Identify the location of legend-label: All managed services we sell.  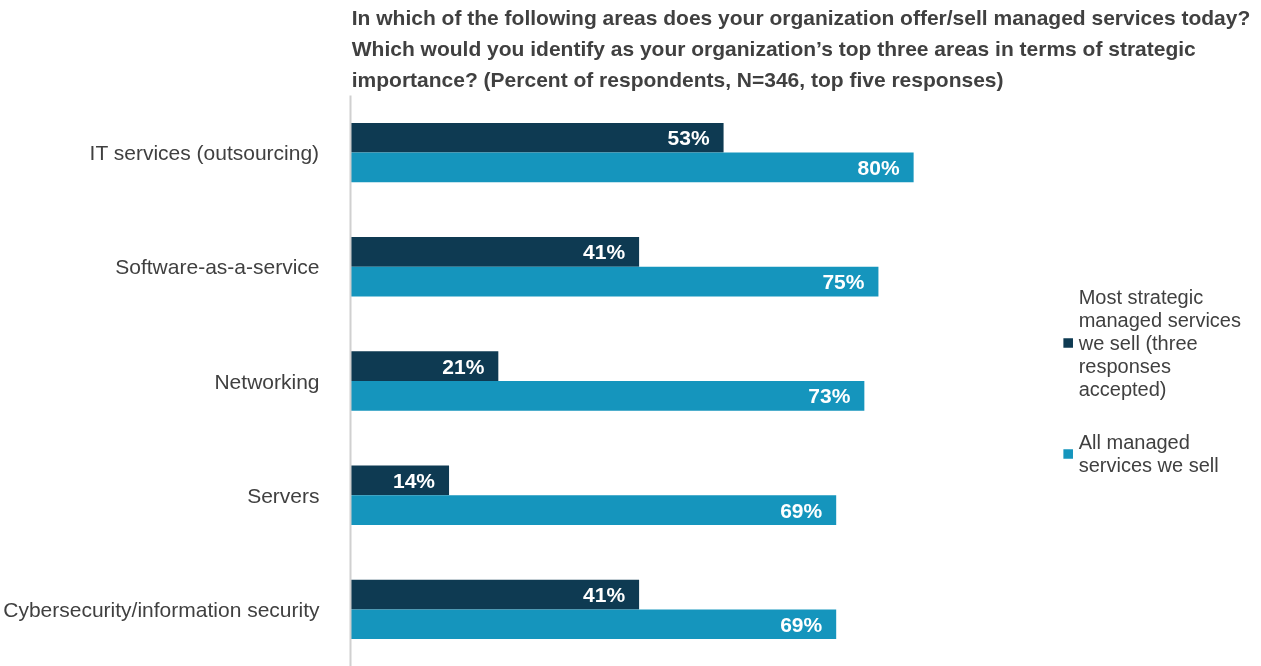
(1148, 453).